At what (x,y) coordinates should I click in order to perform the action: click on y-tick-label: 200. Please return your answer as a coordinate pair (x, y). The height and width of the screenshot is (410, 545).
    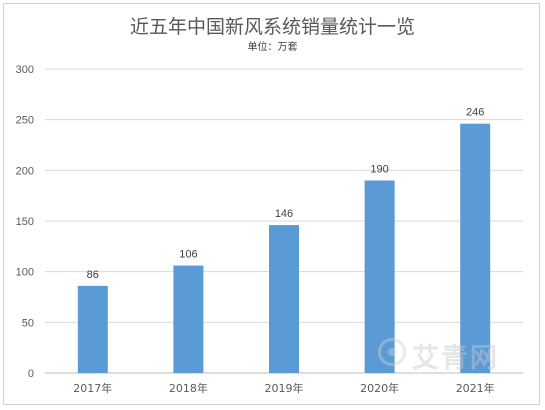
    Looking at the image, I should click on (25, 171).